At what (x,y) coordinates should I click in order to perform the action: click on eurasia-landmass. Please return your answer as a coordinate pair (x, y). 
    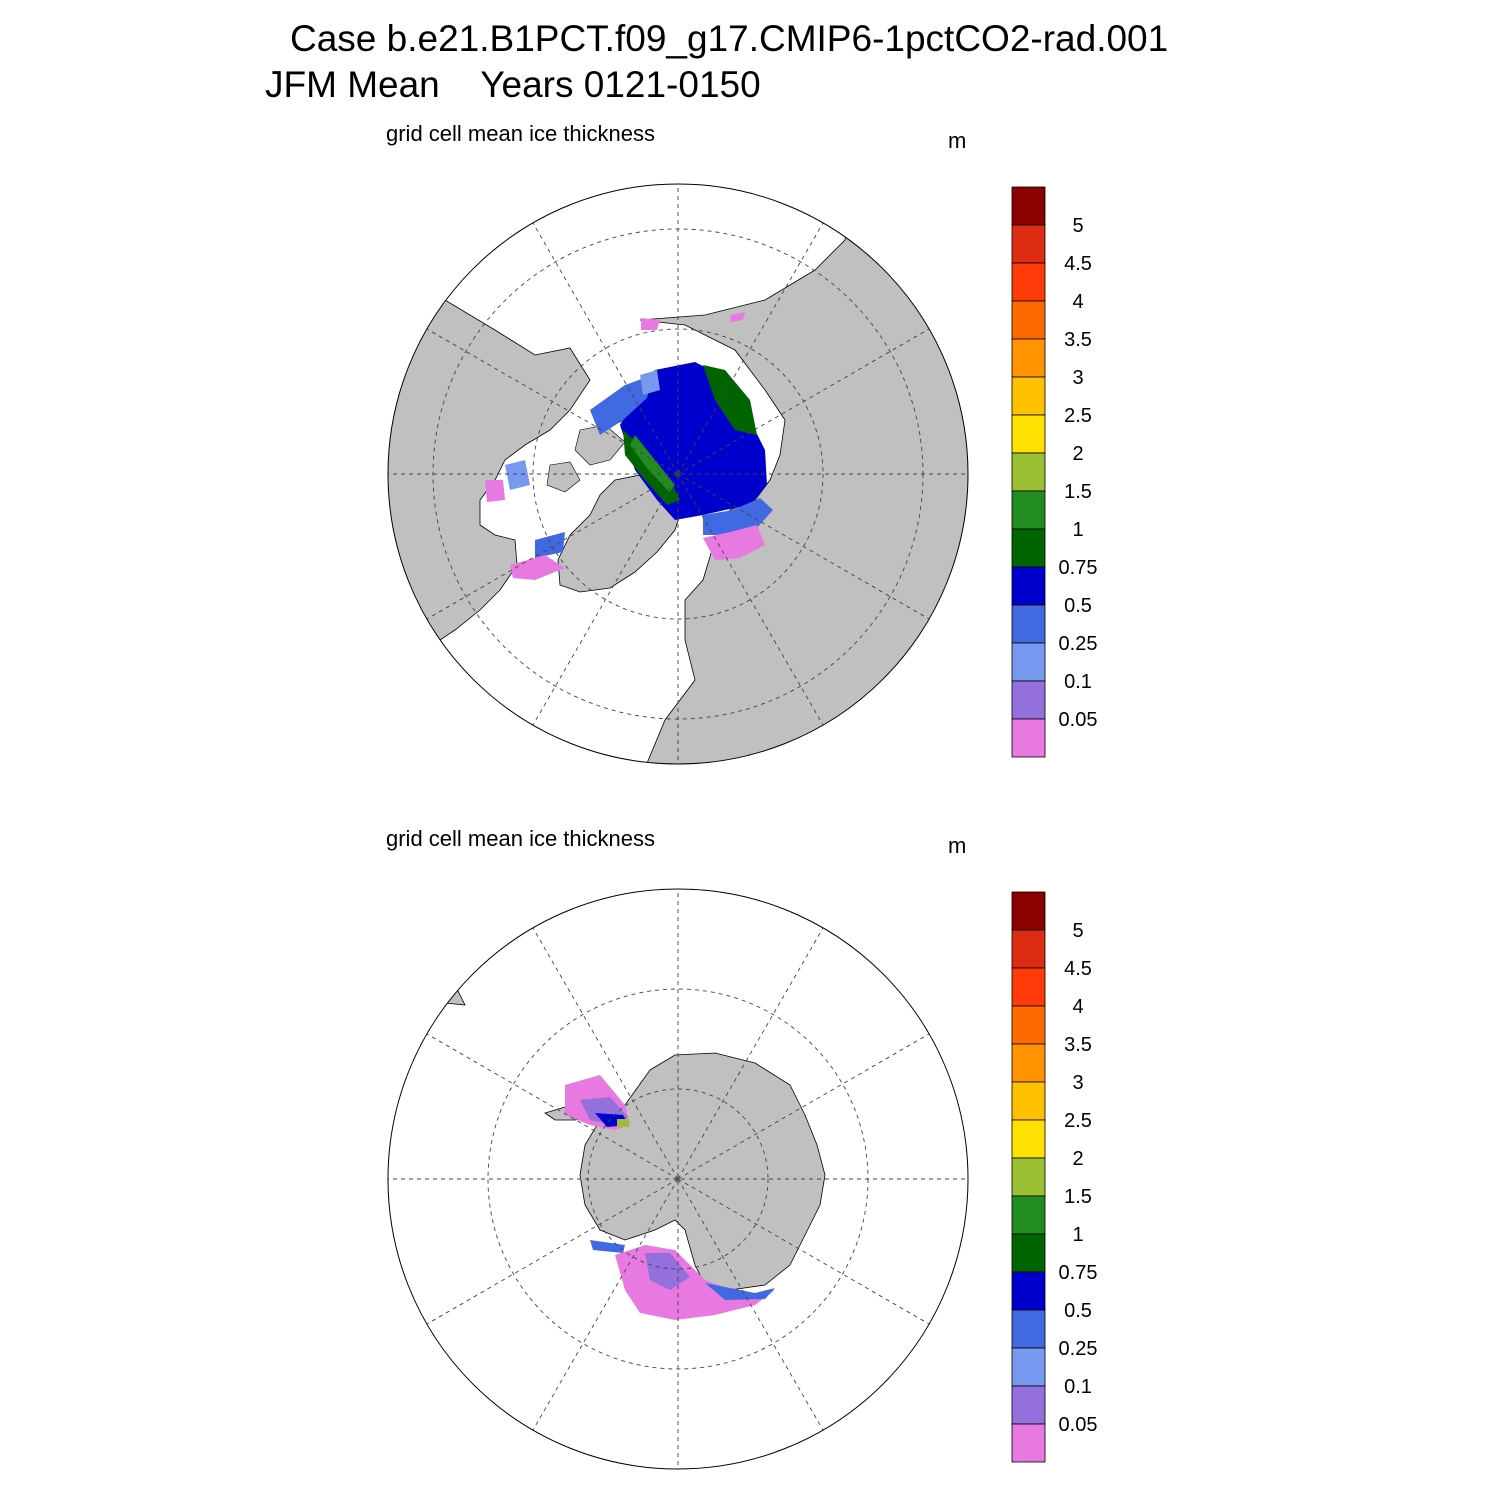
    Looking at the image, I should click on (803, 474).